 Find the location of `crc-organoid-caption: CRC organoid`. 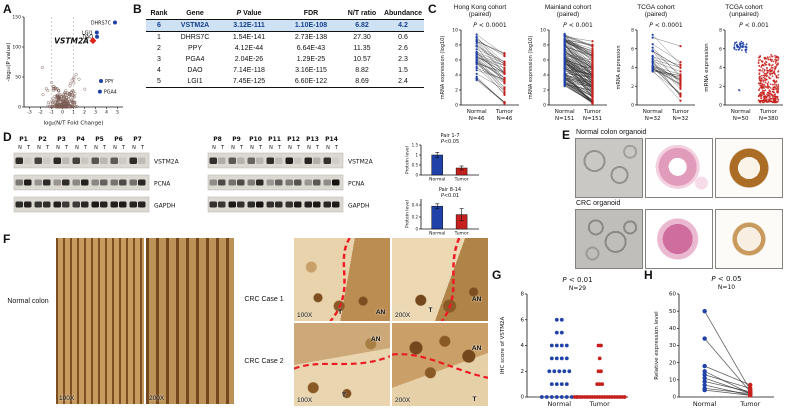

crc-organoid-caption: CRC organoid is located at coordinates (598, 203).